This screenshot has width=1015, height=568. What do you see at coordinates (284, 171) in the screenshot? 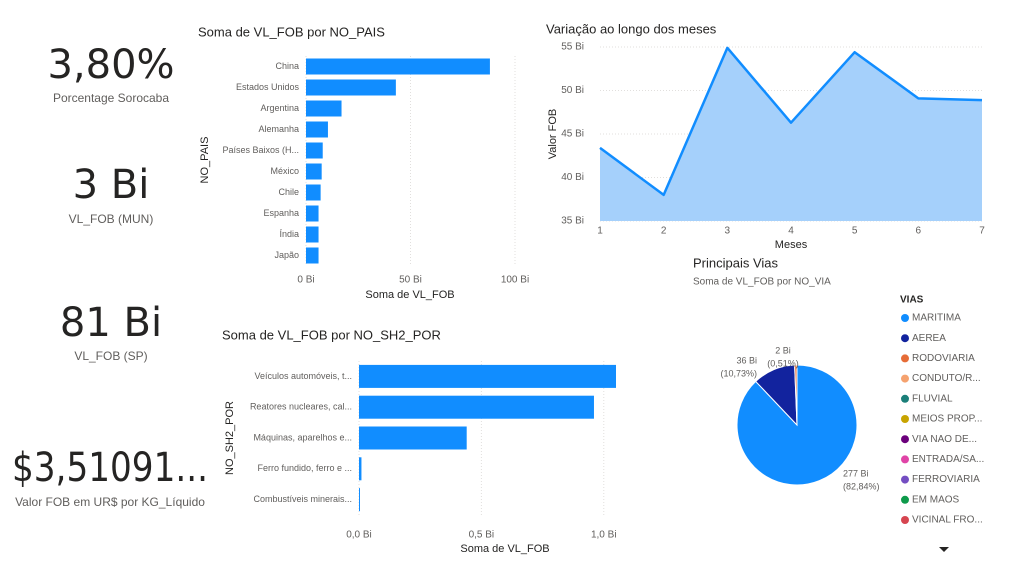
I see `y-tick-label: México` at bounding box center [284, 171].